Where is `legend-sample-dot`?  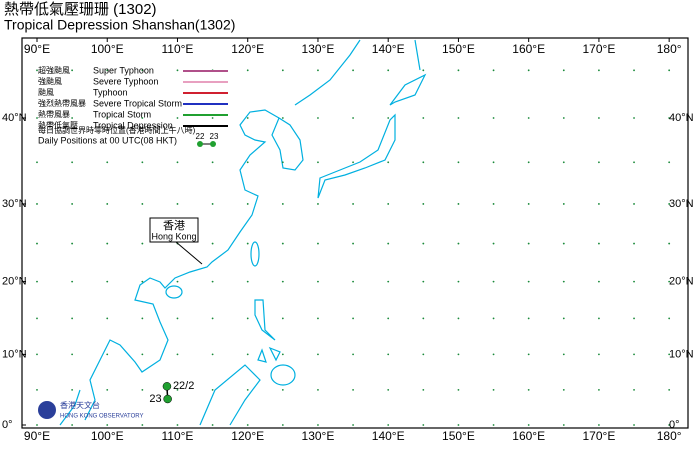 legend-sample-dot is located at coordinates (200, 144).